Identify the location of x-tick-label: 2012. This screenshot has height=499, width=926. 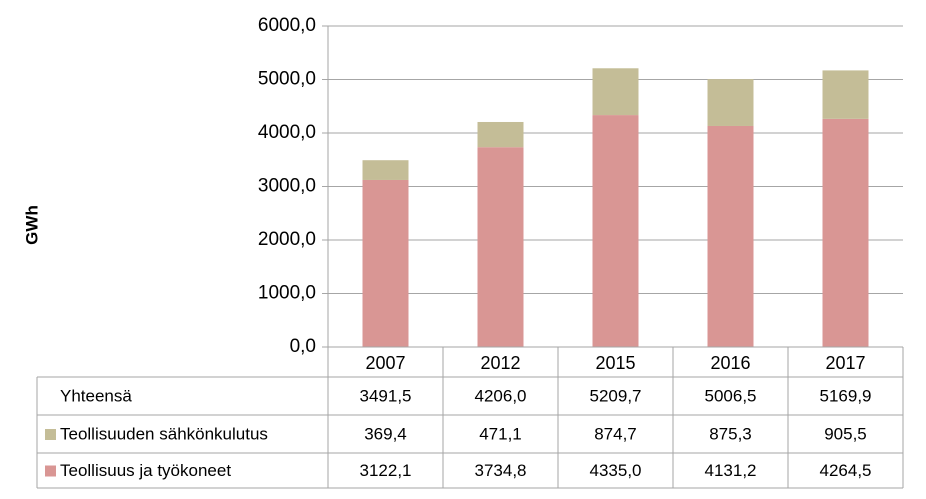
(500, 363).